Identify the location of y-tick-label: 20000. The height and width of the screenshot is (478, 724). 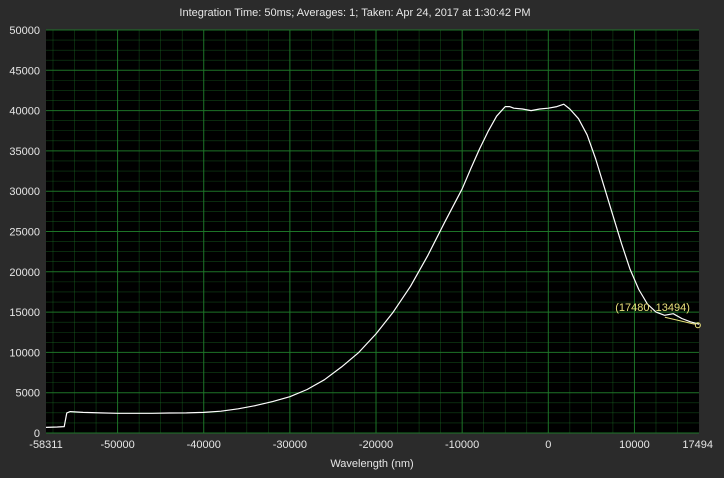
(24, 273).